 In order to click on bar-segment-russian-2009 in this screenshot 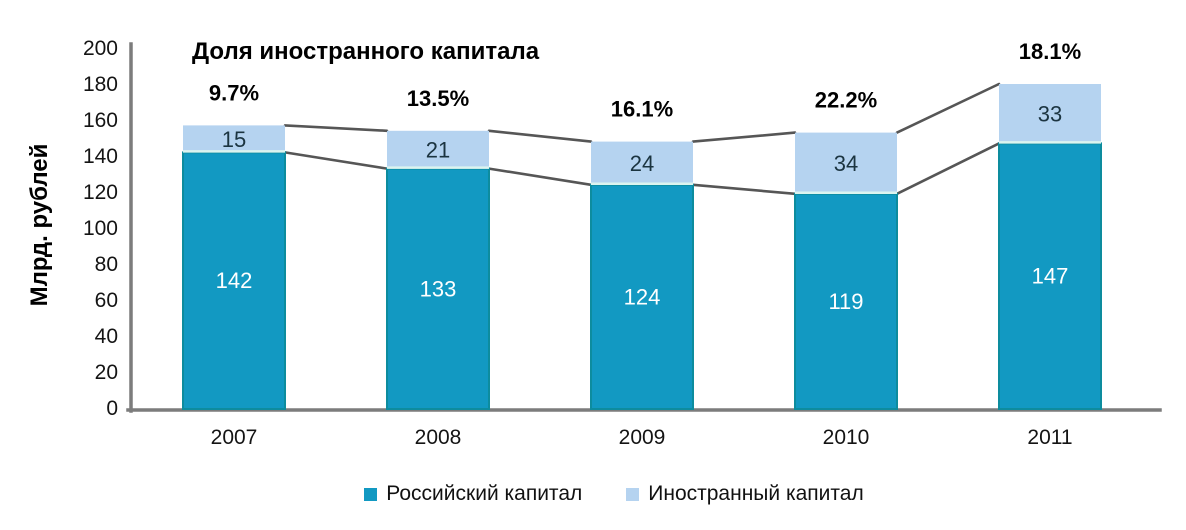, I will do `click(642, 296)`.